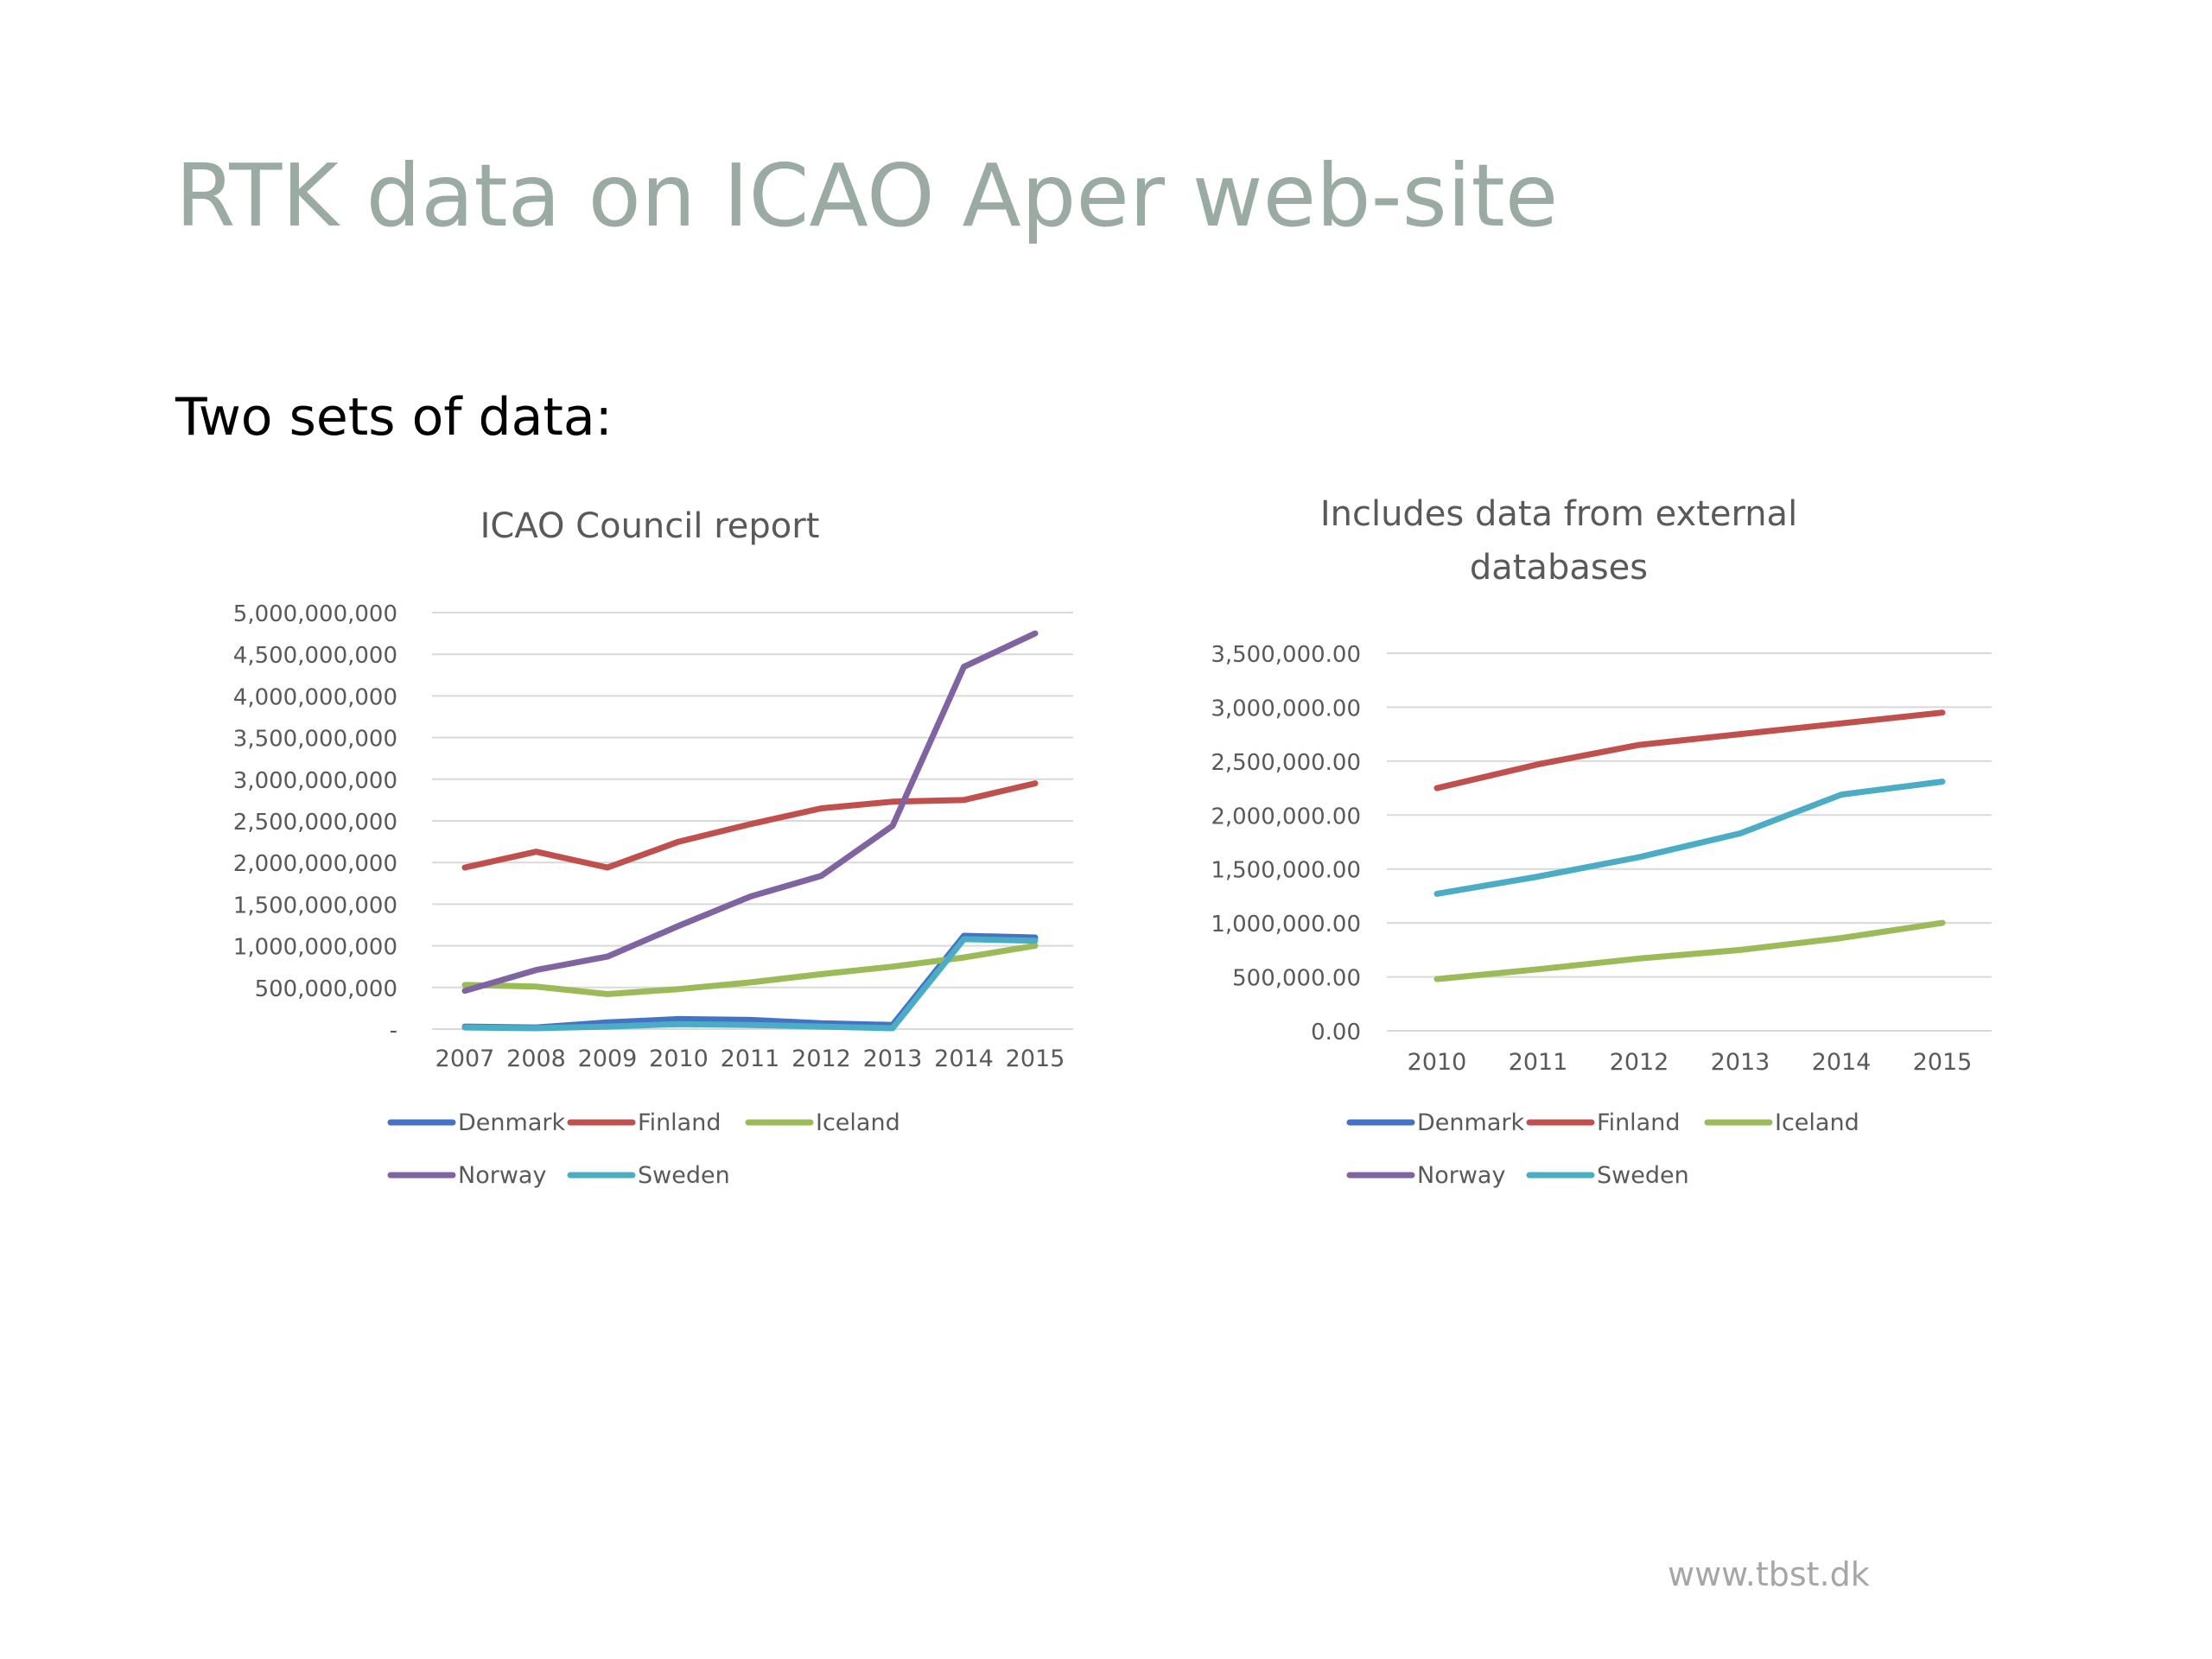 The image size is (2212, 1659). Describe the element at coordinates (1286, 925) in the screenshot. I see `y-tick-label: 1,000,000.00` at that location.